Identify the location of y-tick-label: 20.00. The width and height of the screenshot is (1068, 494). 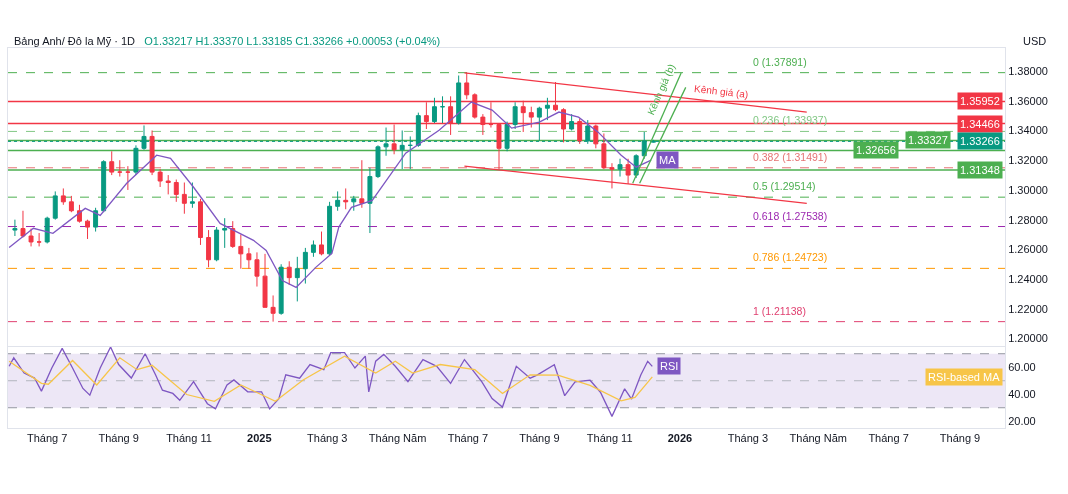
(1022, 421).